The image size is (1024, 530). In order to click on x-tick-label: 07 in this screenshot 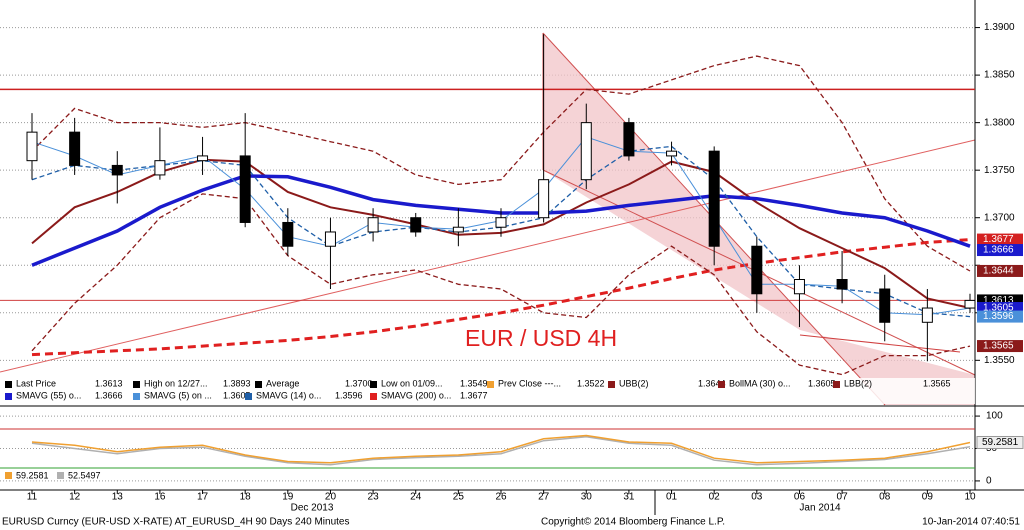, I will do `click(843, 497)`.